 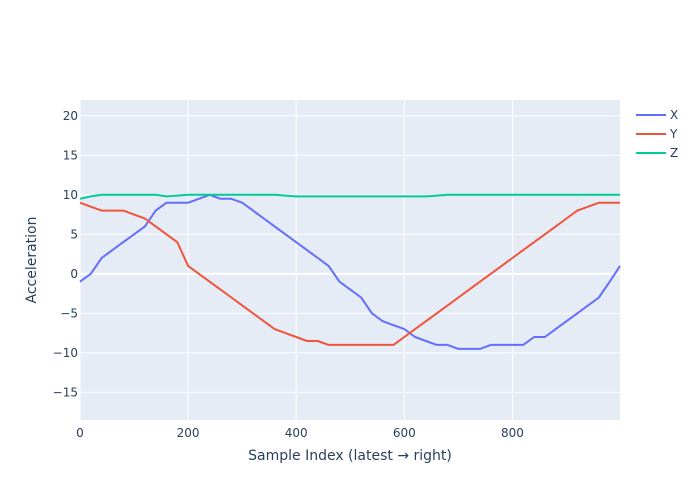 I want to click on y-tick-label: 5, so click(x=74, y=234).